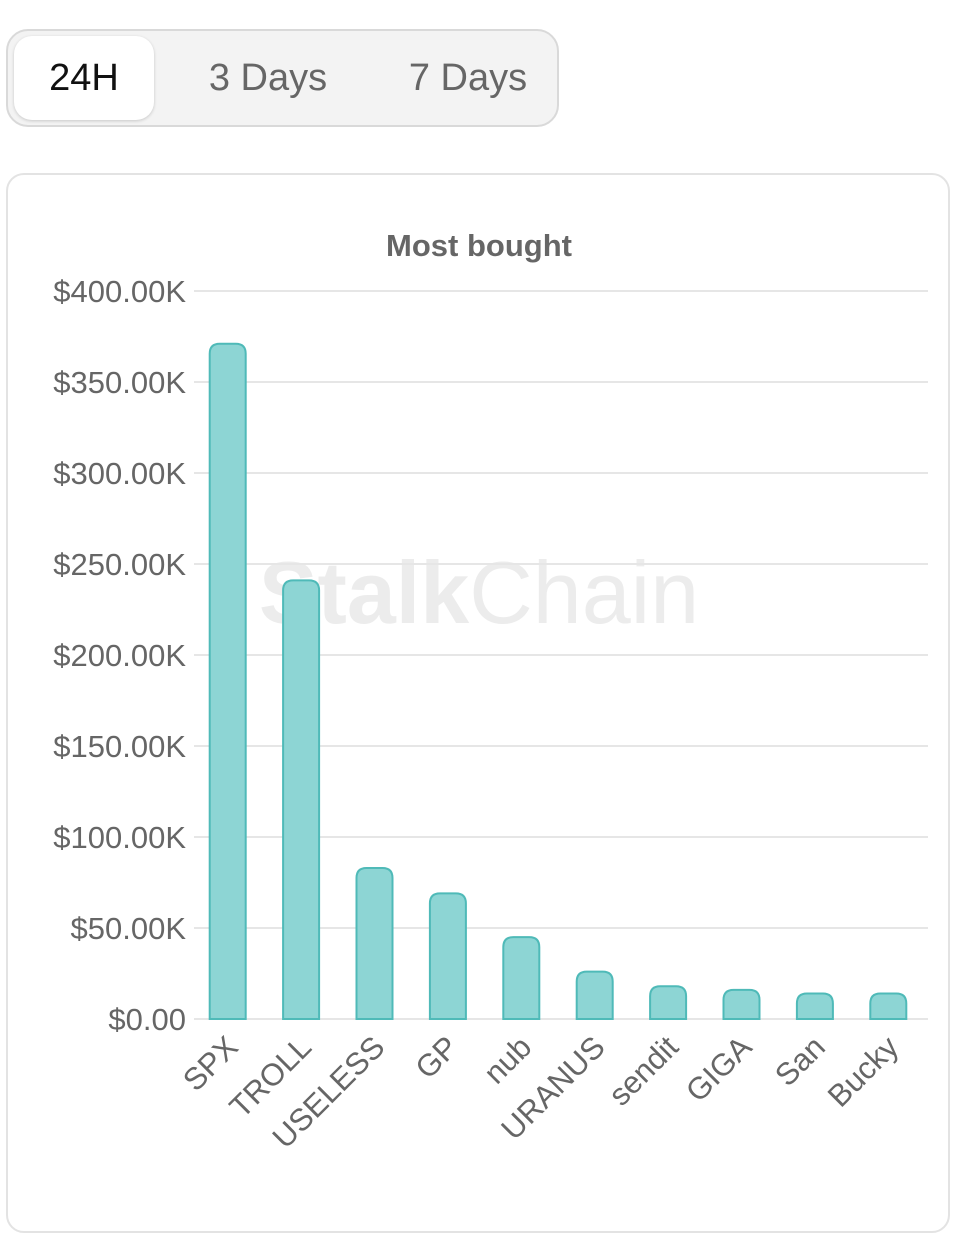  I want to click on time-range-tabs: 24H 3 Days 7 Days, so click(282, 78).